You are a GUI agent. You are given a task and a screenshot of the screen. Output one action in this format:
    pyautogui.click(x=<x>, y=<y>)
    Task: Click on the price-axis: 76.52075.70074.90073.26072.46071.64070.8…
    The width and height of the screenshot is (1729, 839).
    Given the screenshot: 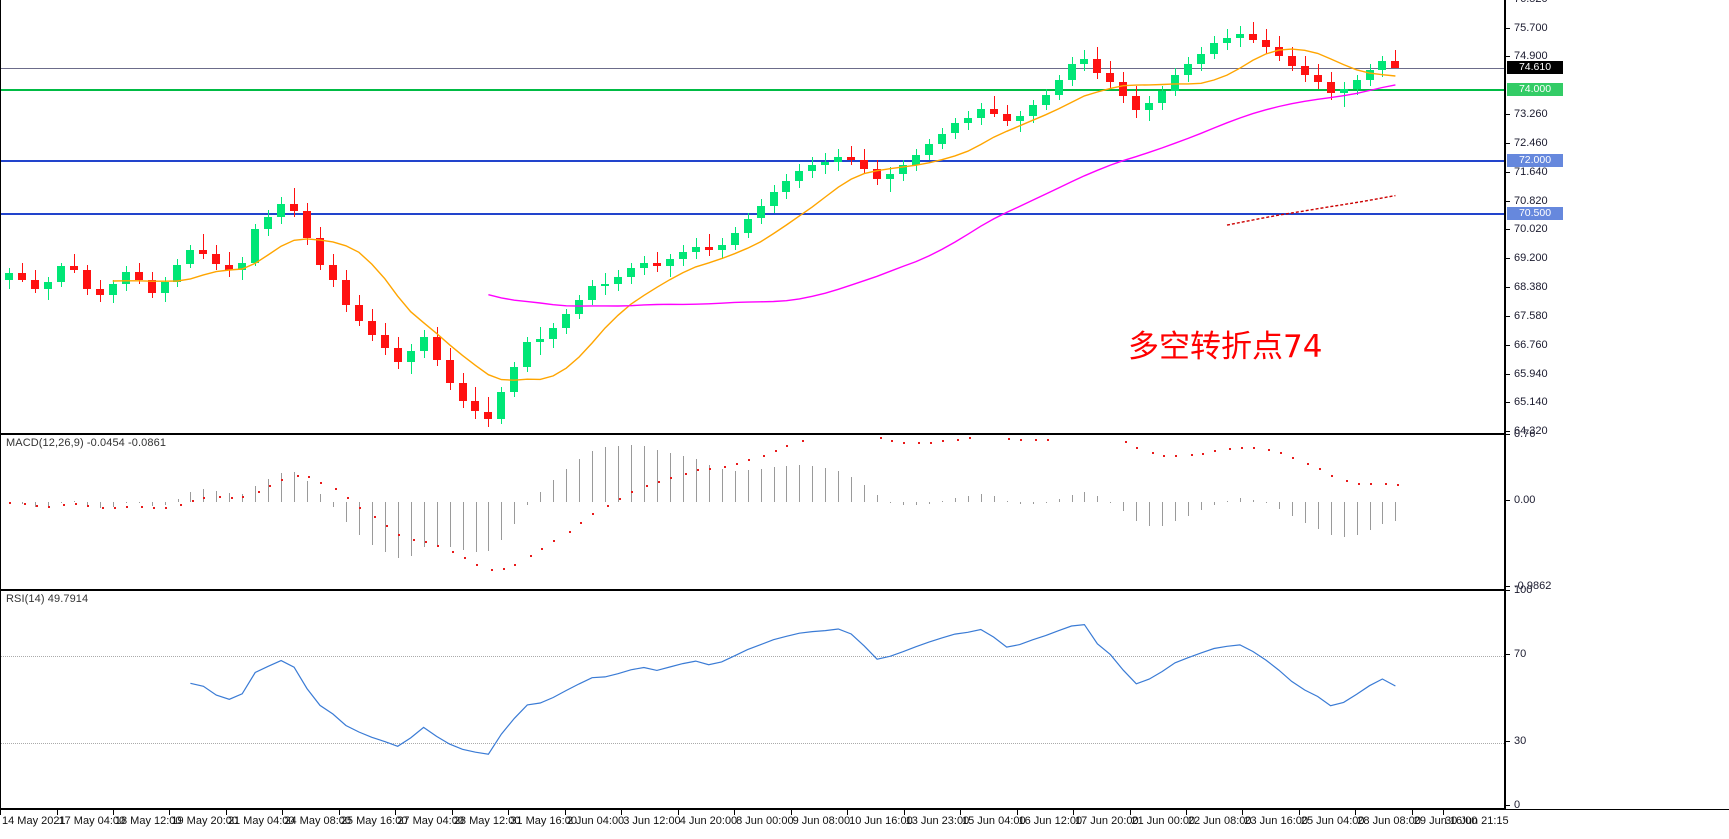 What is the action you would take?
    pyautogui.click(x=1617, y=218)
    